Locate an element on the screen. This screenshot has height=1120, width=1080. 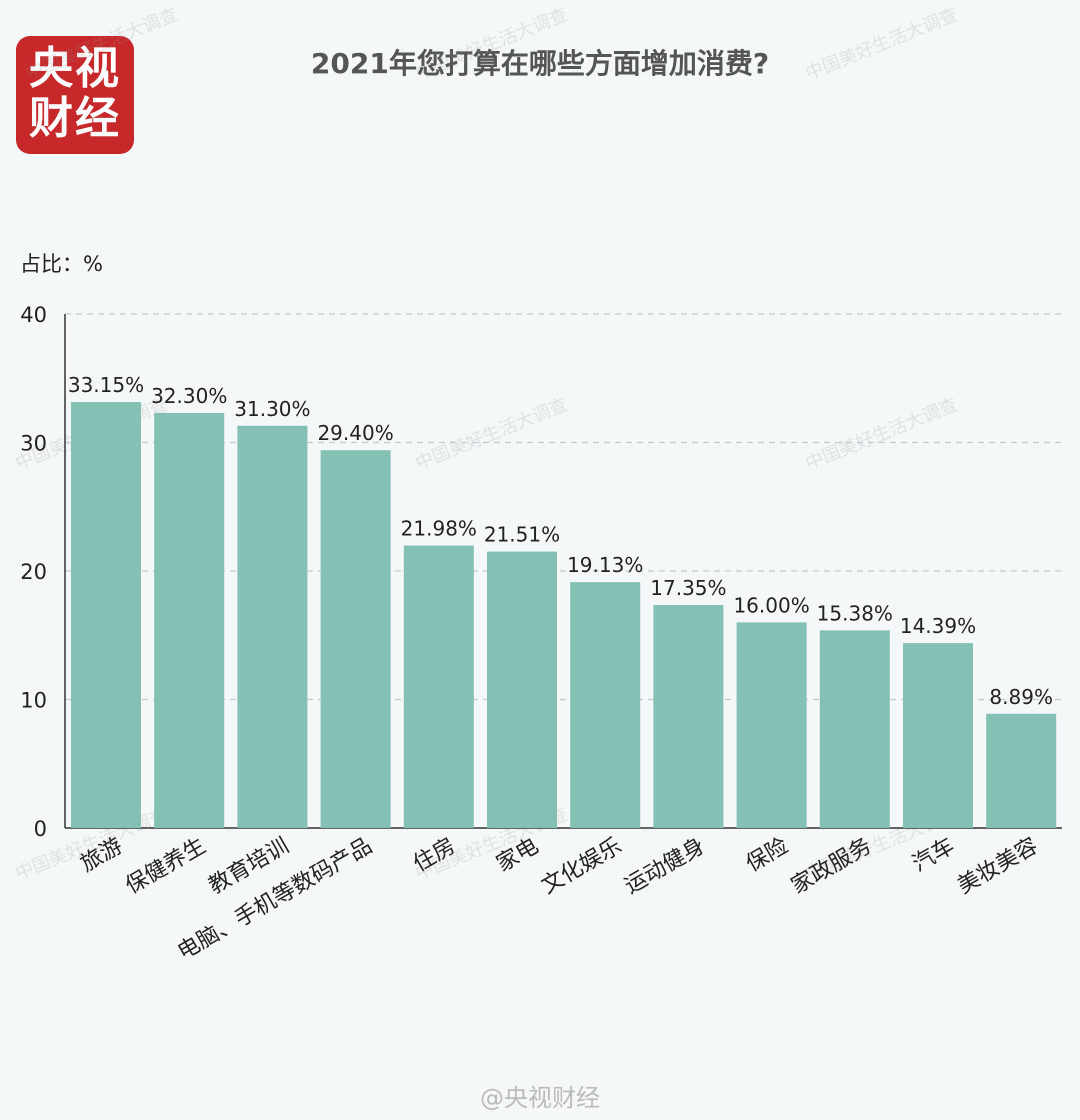
weibo-watermark: @央视财经 is located at coordinates (540, 1098).